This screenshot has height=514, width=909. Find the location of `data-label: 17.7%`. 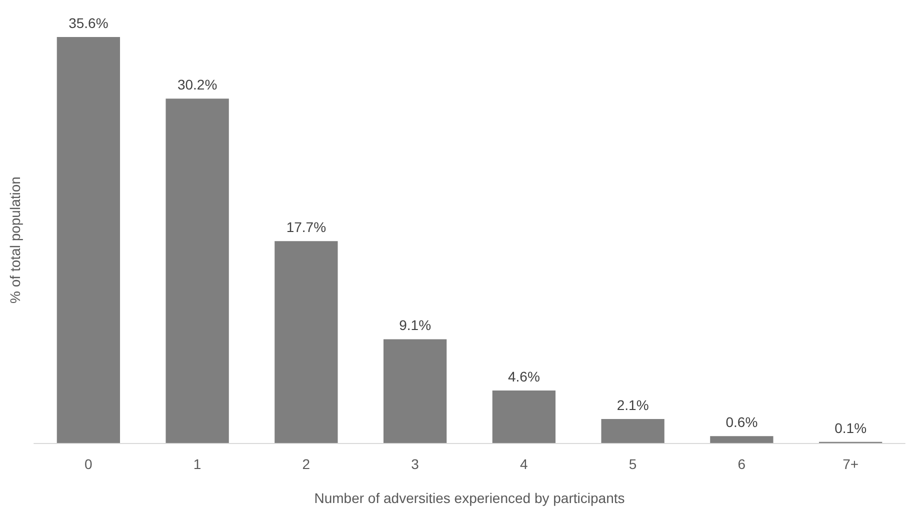

data-label: 17.7% is located at coordinates (306, 227).